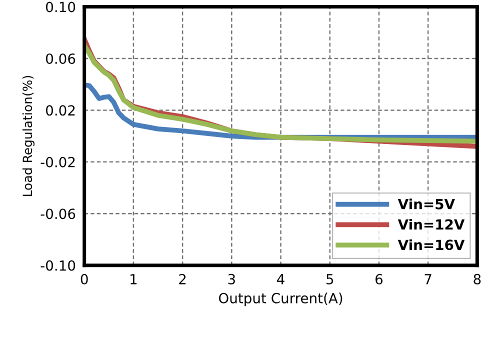  I want to click on y-tick-label: 0.10, so click(61, 7).